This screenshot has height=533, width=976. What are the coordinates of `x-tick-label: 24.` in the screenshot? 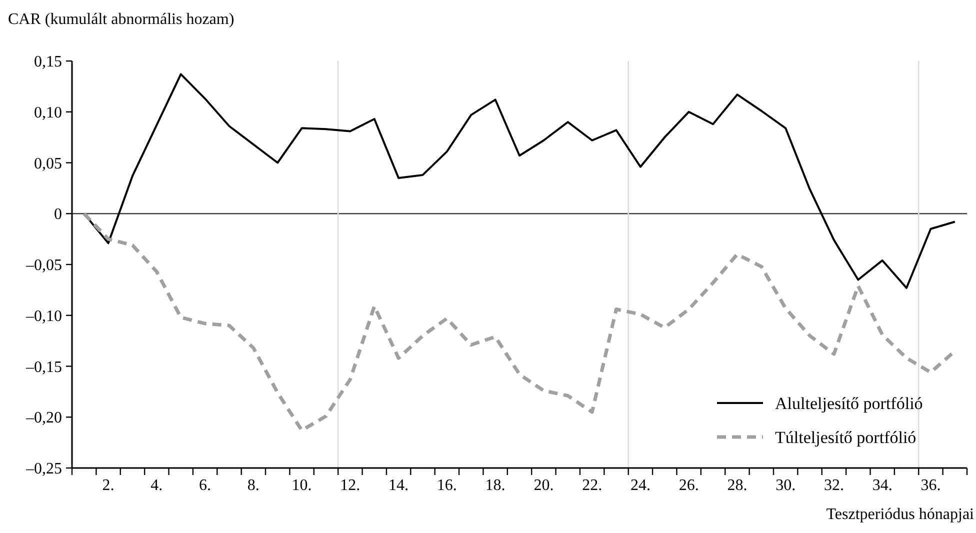 It's located at (640, 485).